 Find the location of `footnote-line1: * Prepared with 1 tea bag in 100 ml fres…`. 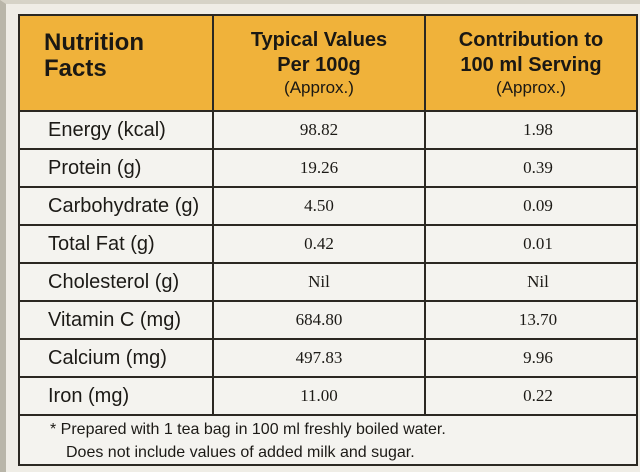

footnote-line1: * Prepared with 1 tea bag in 100 ml fres… is located at coordinates (248, 429).